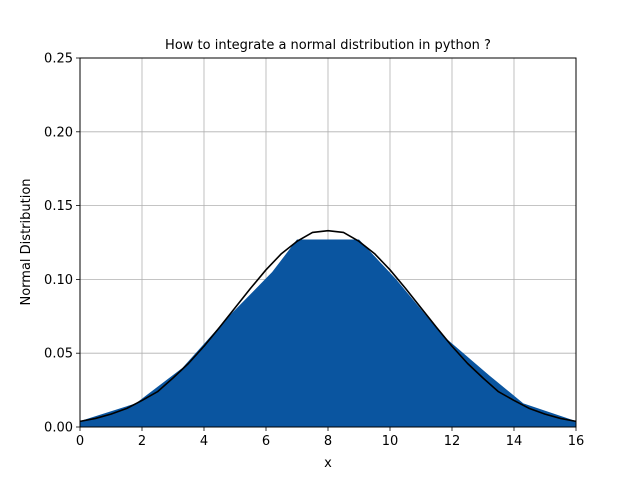 Image resolution: width=640 pixels, height=480 pixels. I want to click on x-tick-label: 8, so click(328, 441).